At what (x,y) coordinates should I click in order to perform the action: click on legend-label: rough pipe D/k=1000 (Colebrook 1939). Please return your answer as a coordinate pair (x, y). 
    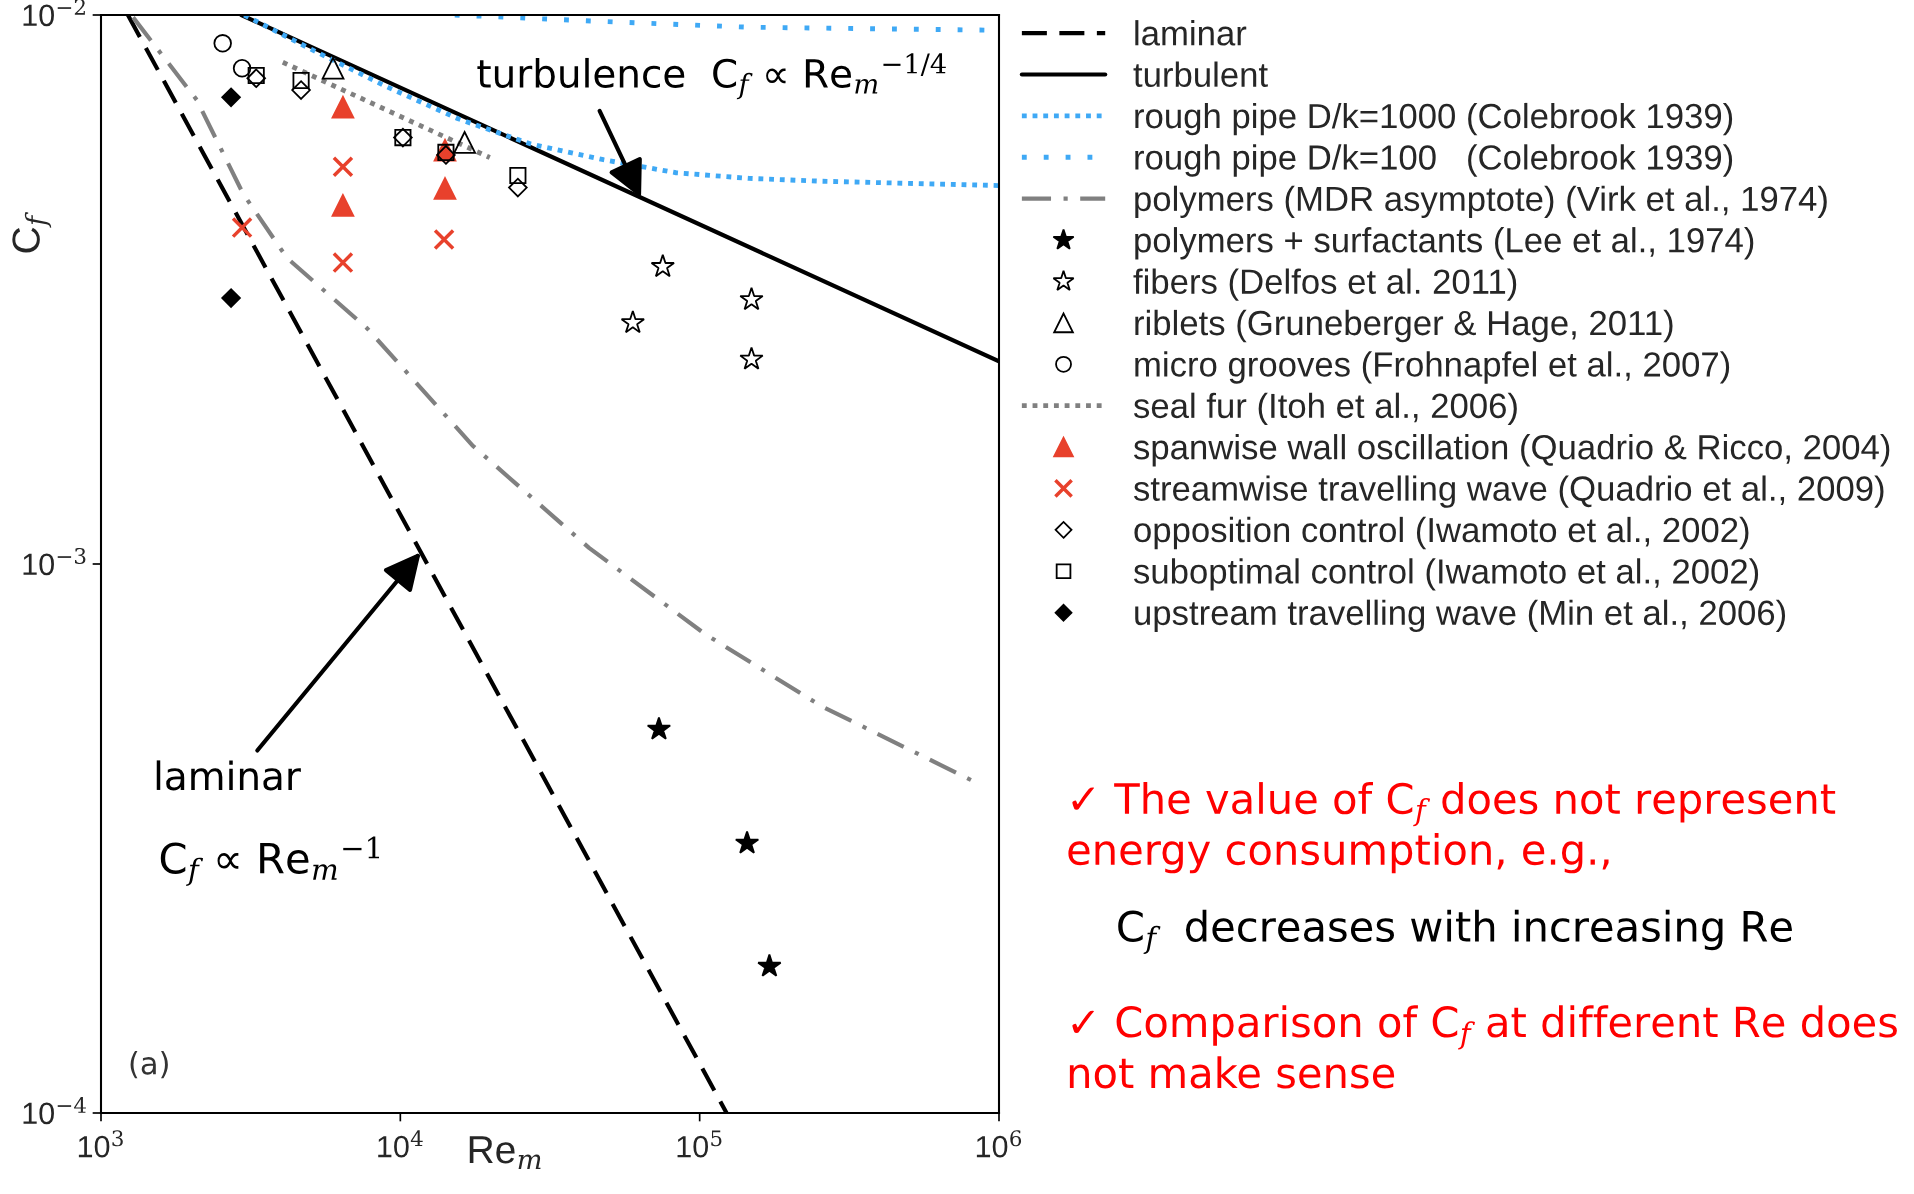
    Looking at the image, I should click on (1434, 119).